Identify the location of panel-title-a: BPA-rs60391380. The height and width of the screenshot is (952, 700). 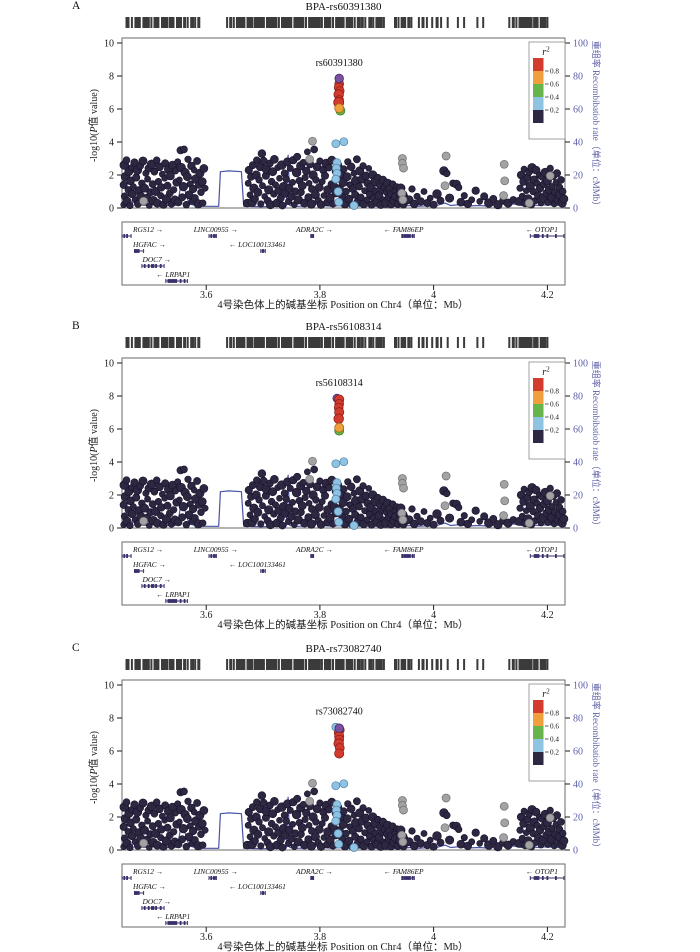
(343, 7).